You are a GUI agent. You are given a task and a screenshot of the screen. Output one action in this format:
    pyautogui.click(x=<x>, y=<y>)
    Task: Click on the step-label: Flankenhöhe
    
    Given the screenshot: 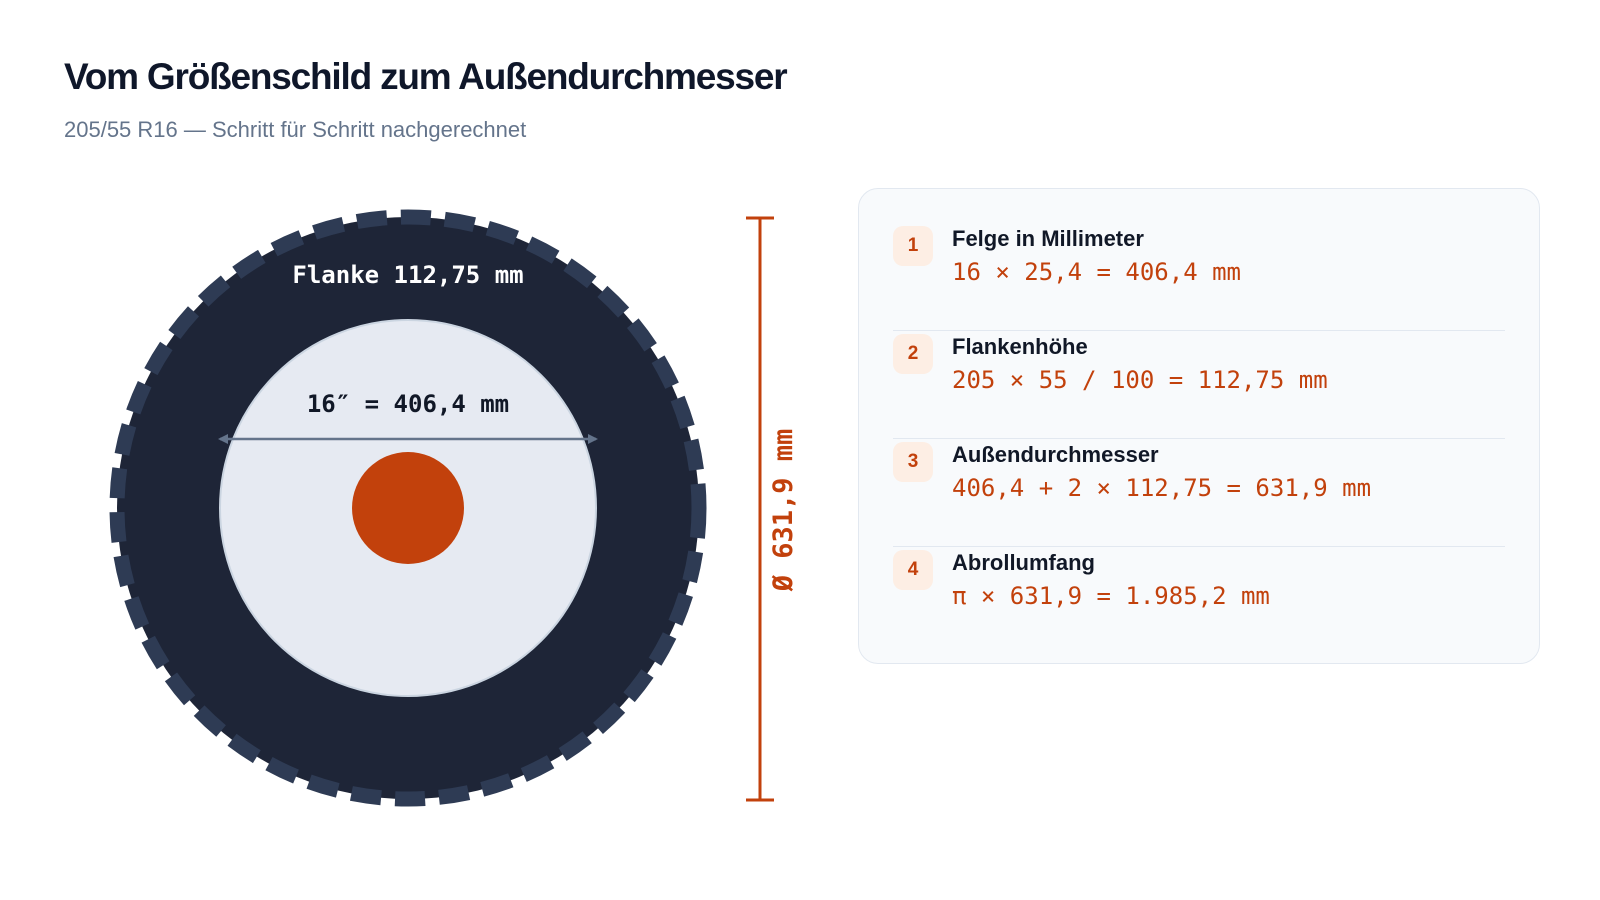 What is the action you would take?
    pyautogui.click(x=1020, y=346)
    